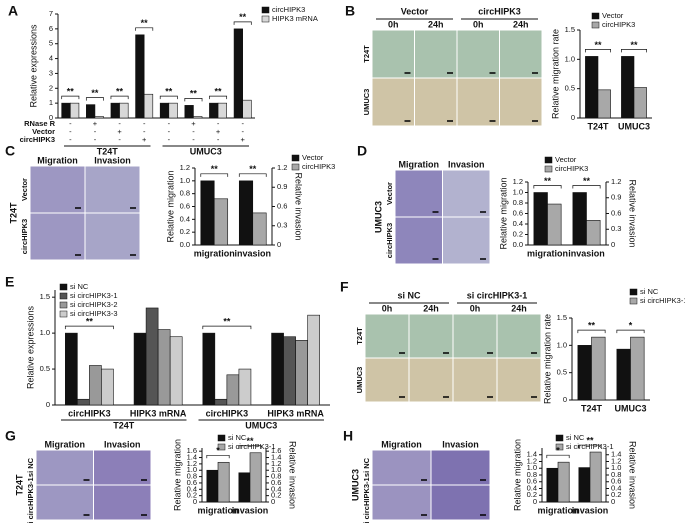  Describe the element at coordinates (547, 359) in the screenshot. I see `y-axis-label: Relative migration rate` at that location.